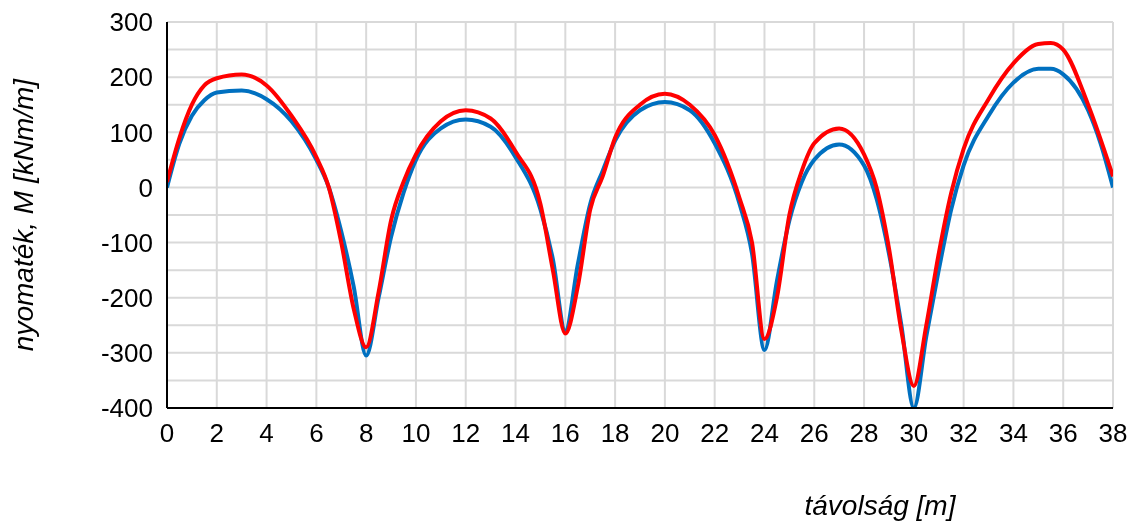 This screenshot has height=530, width=1142. I want to click on x-tick-label: 18, so click(615, 433).